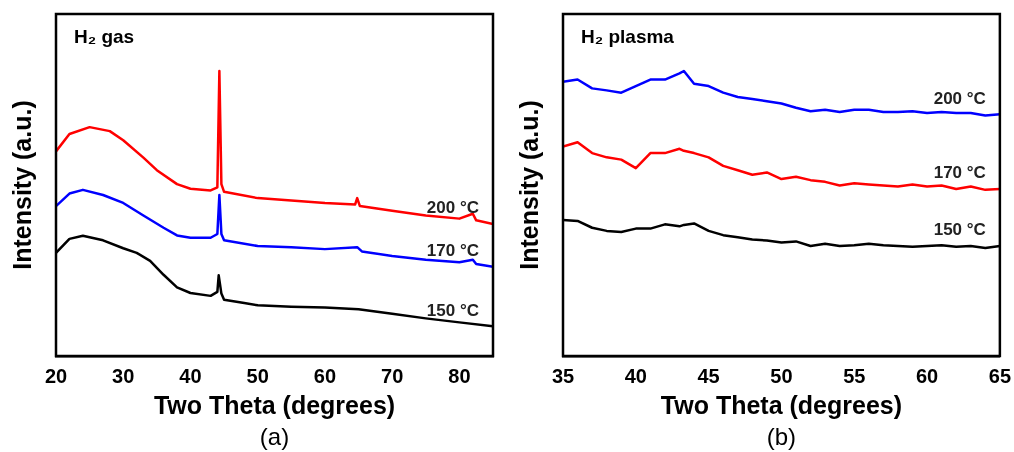  I want to click on text: (a), so click(274, 436).